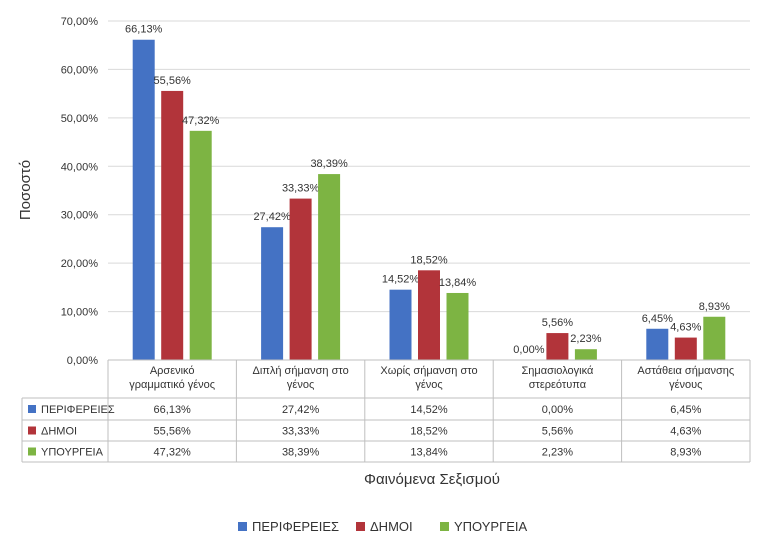 This screenshot has height=552, width=768. Describe the element at coordinates (685, 385) in the screenshot. I see `category-label: γένους` at that location.